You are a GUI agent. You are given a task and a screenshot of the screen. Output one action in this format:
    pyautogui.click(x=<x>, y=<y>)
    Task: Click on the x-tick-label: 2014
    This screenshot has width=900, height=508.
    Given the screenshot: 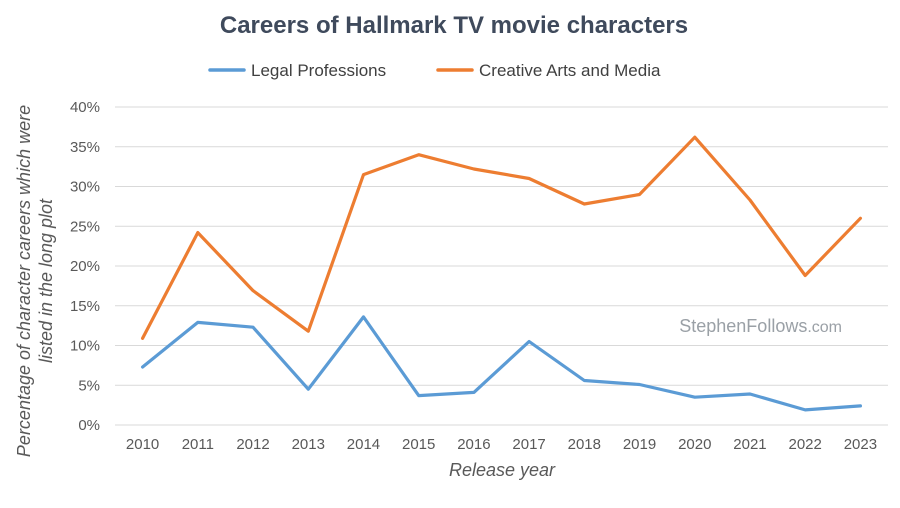 What is the action you would take?
    pyautogui.click(x=363, y=444)
    